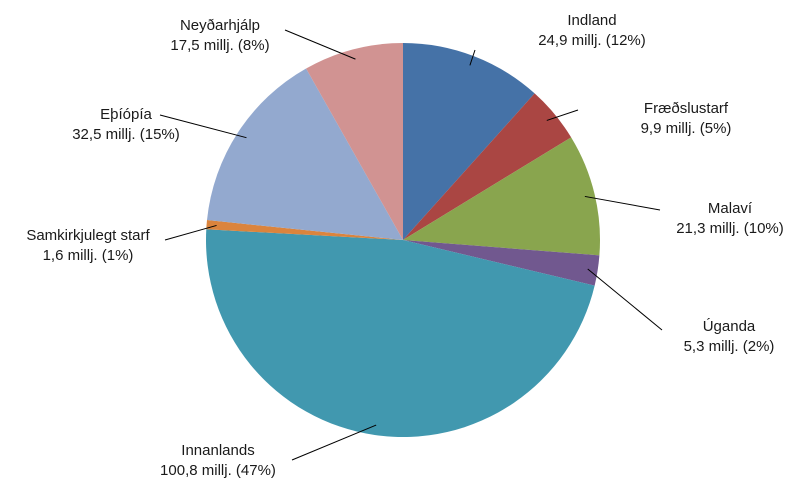 The width and height of the screenshot is (796, 492). I want to click on leader-line-ethiopia, so click(203, 126).